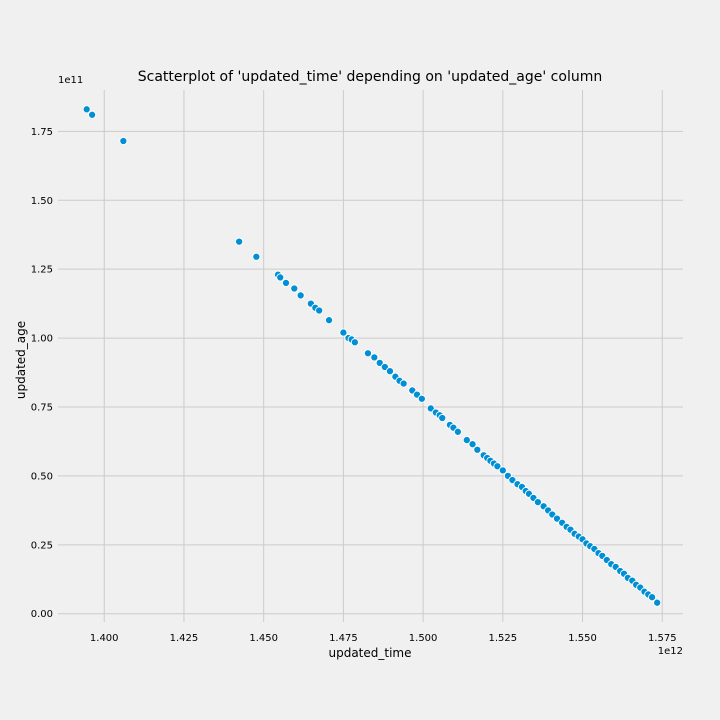 Image resolution: width=720 pixels, height=720 pixels. Describe the element at coordinates (503, 638) in the screenshot. I see `x-tick-label: 1.525` at that location.